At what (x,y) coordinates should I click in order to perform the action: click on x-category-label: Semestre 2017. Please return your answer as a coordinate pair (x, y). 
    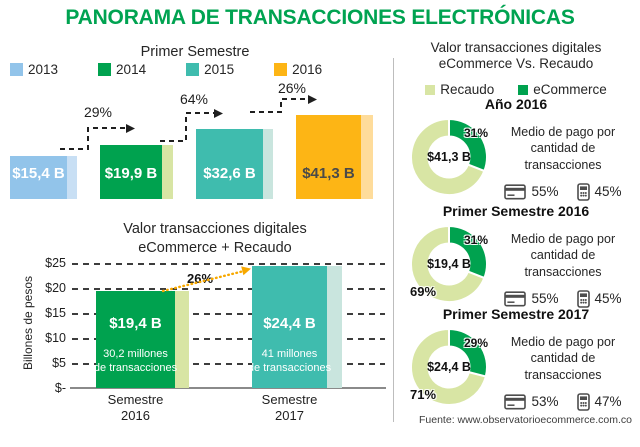
    Looking at the image, I should click on (289, 408).